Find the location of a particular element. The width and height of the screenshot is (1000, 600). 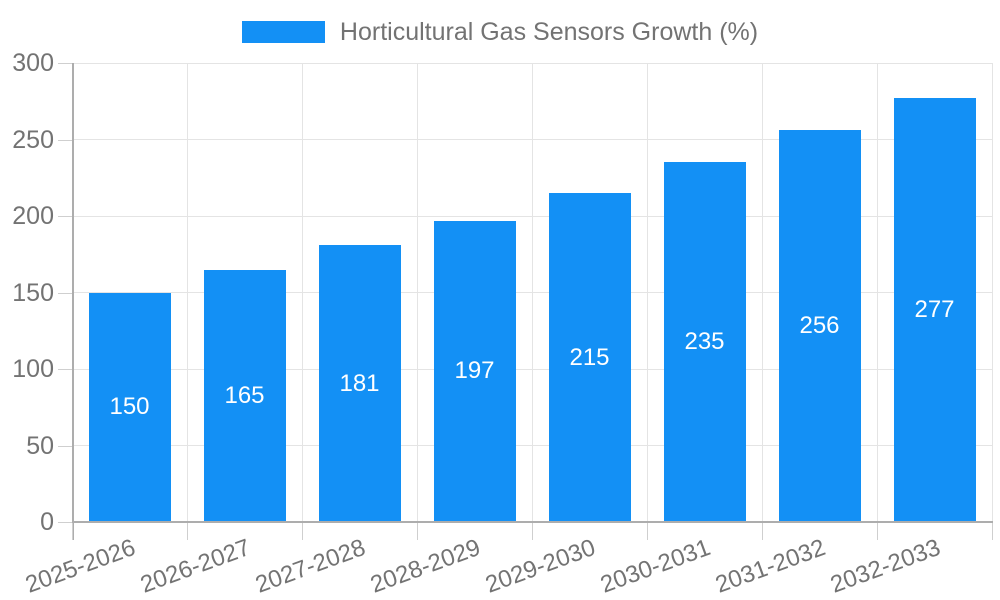

y-axis-line is located at coordinates (73, 301).